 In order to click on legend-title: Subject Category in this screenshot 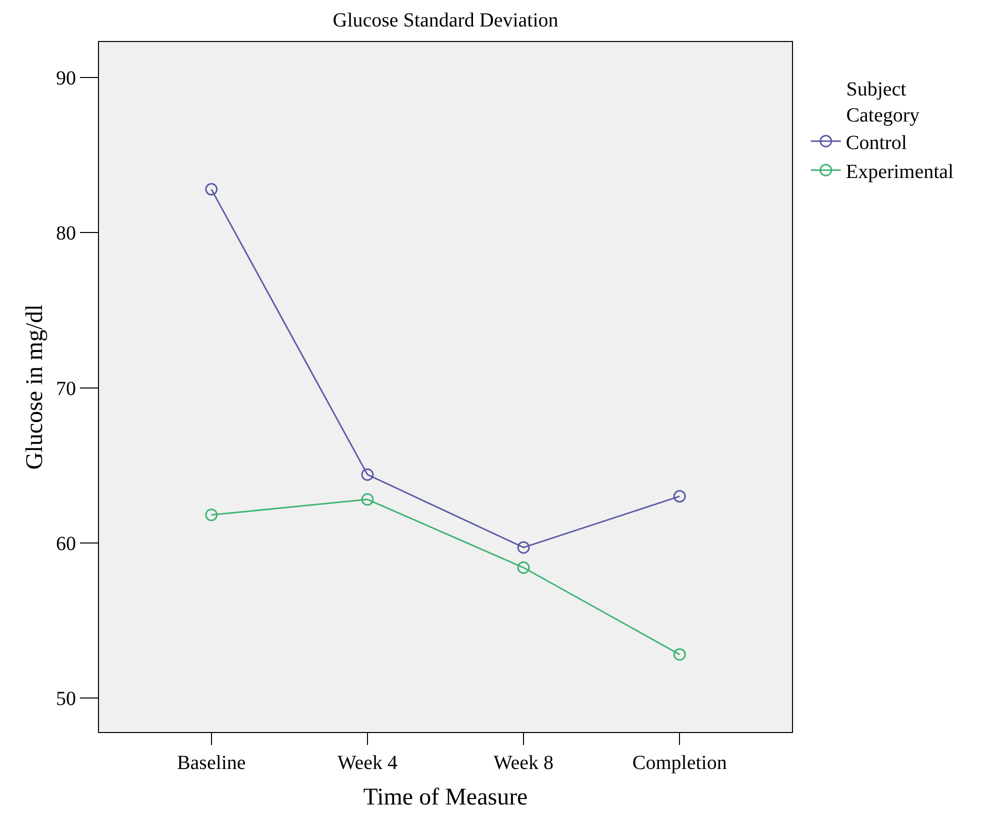, I will do `click(883, 102)`.